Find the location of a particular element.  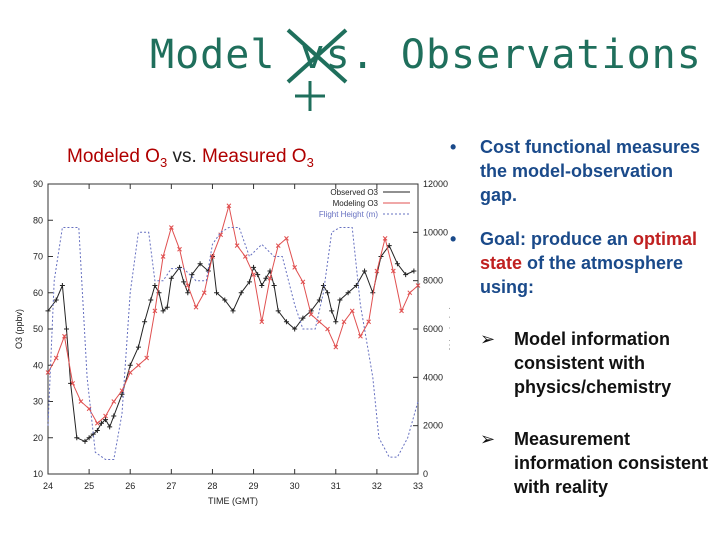

caption-measured: Measured O is located at coordinates (254, 156).